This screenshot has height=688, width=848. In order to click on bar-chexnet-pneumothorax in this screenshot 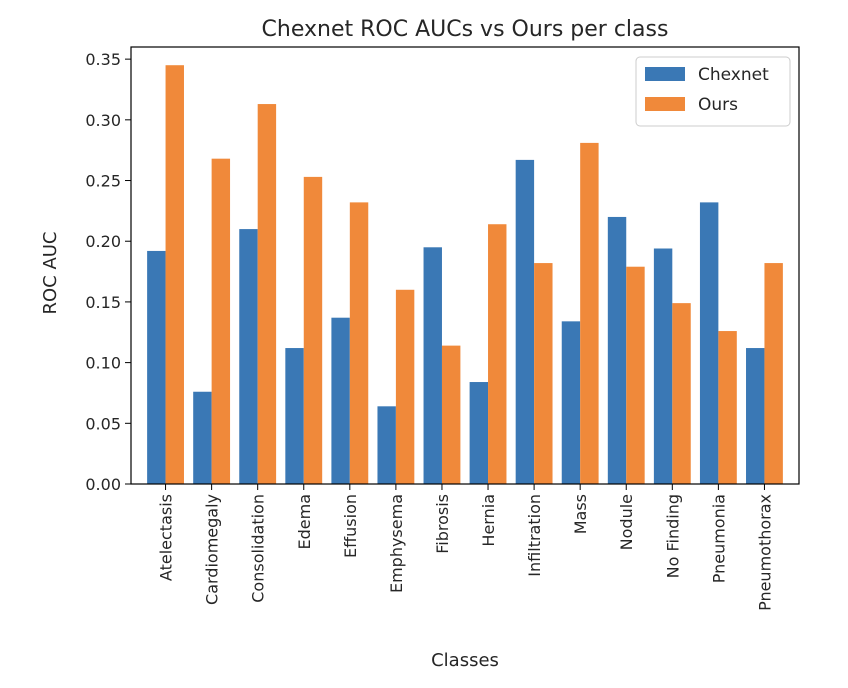, I will do `click(755, 416)`.